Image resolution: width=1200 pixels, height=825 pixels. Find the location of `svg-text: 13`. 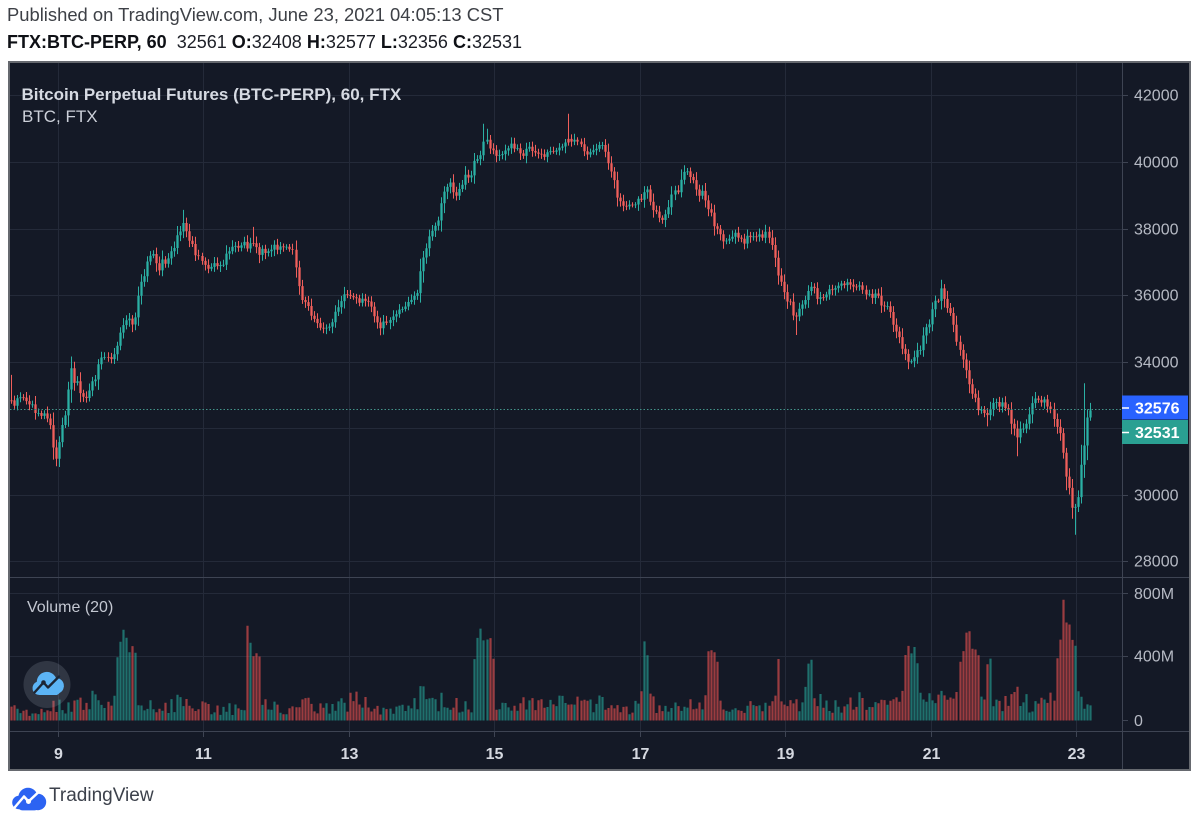

svg-text: 13 is located at coordinates (350, 754).